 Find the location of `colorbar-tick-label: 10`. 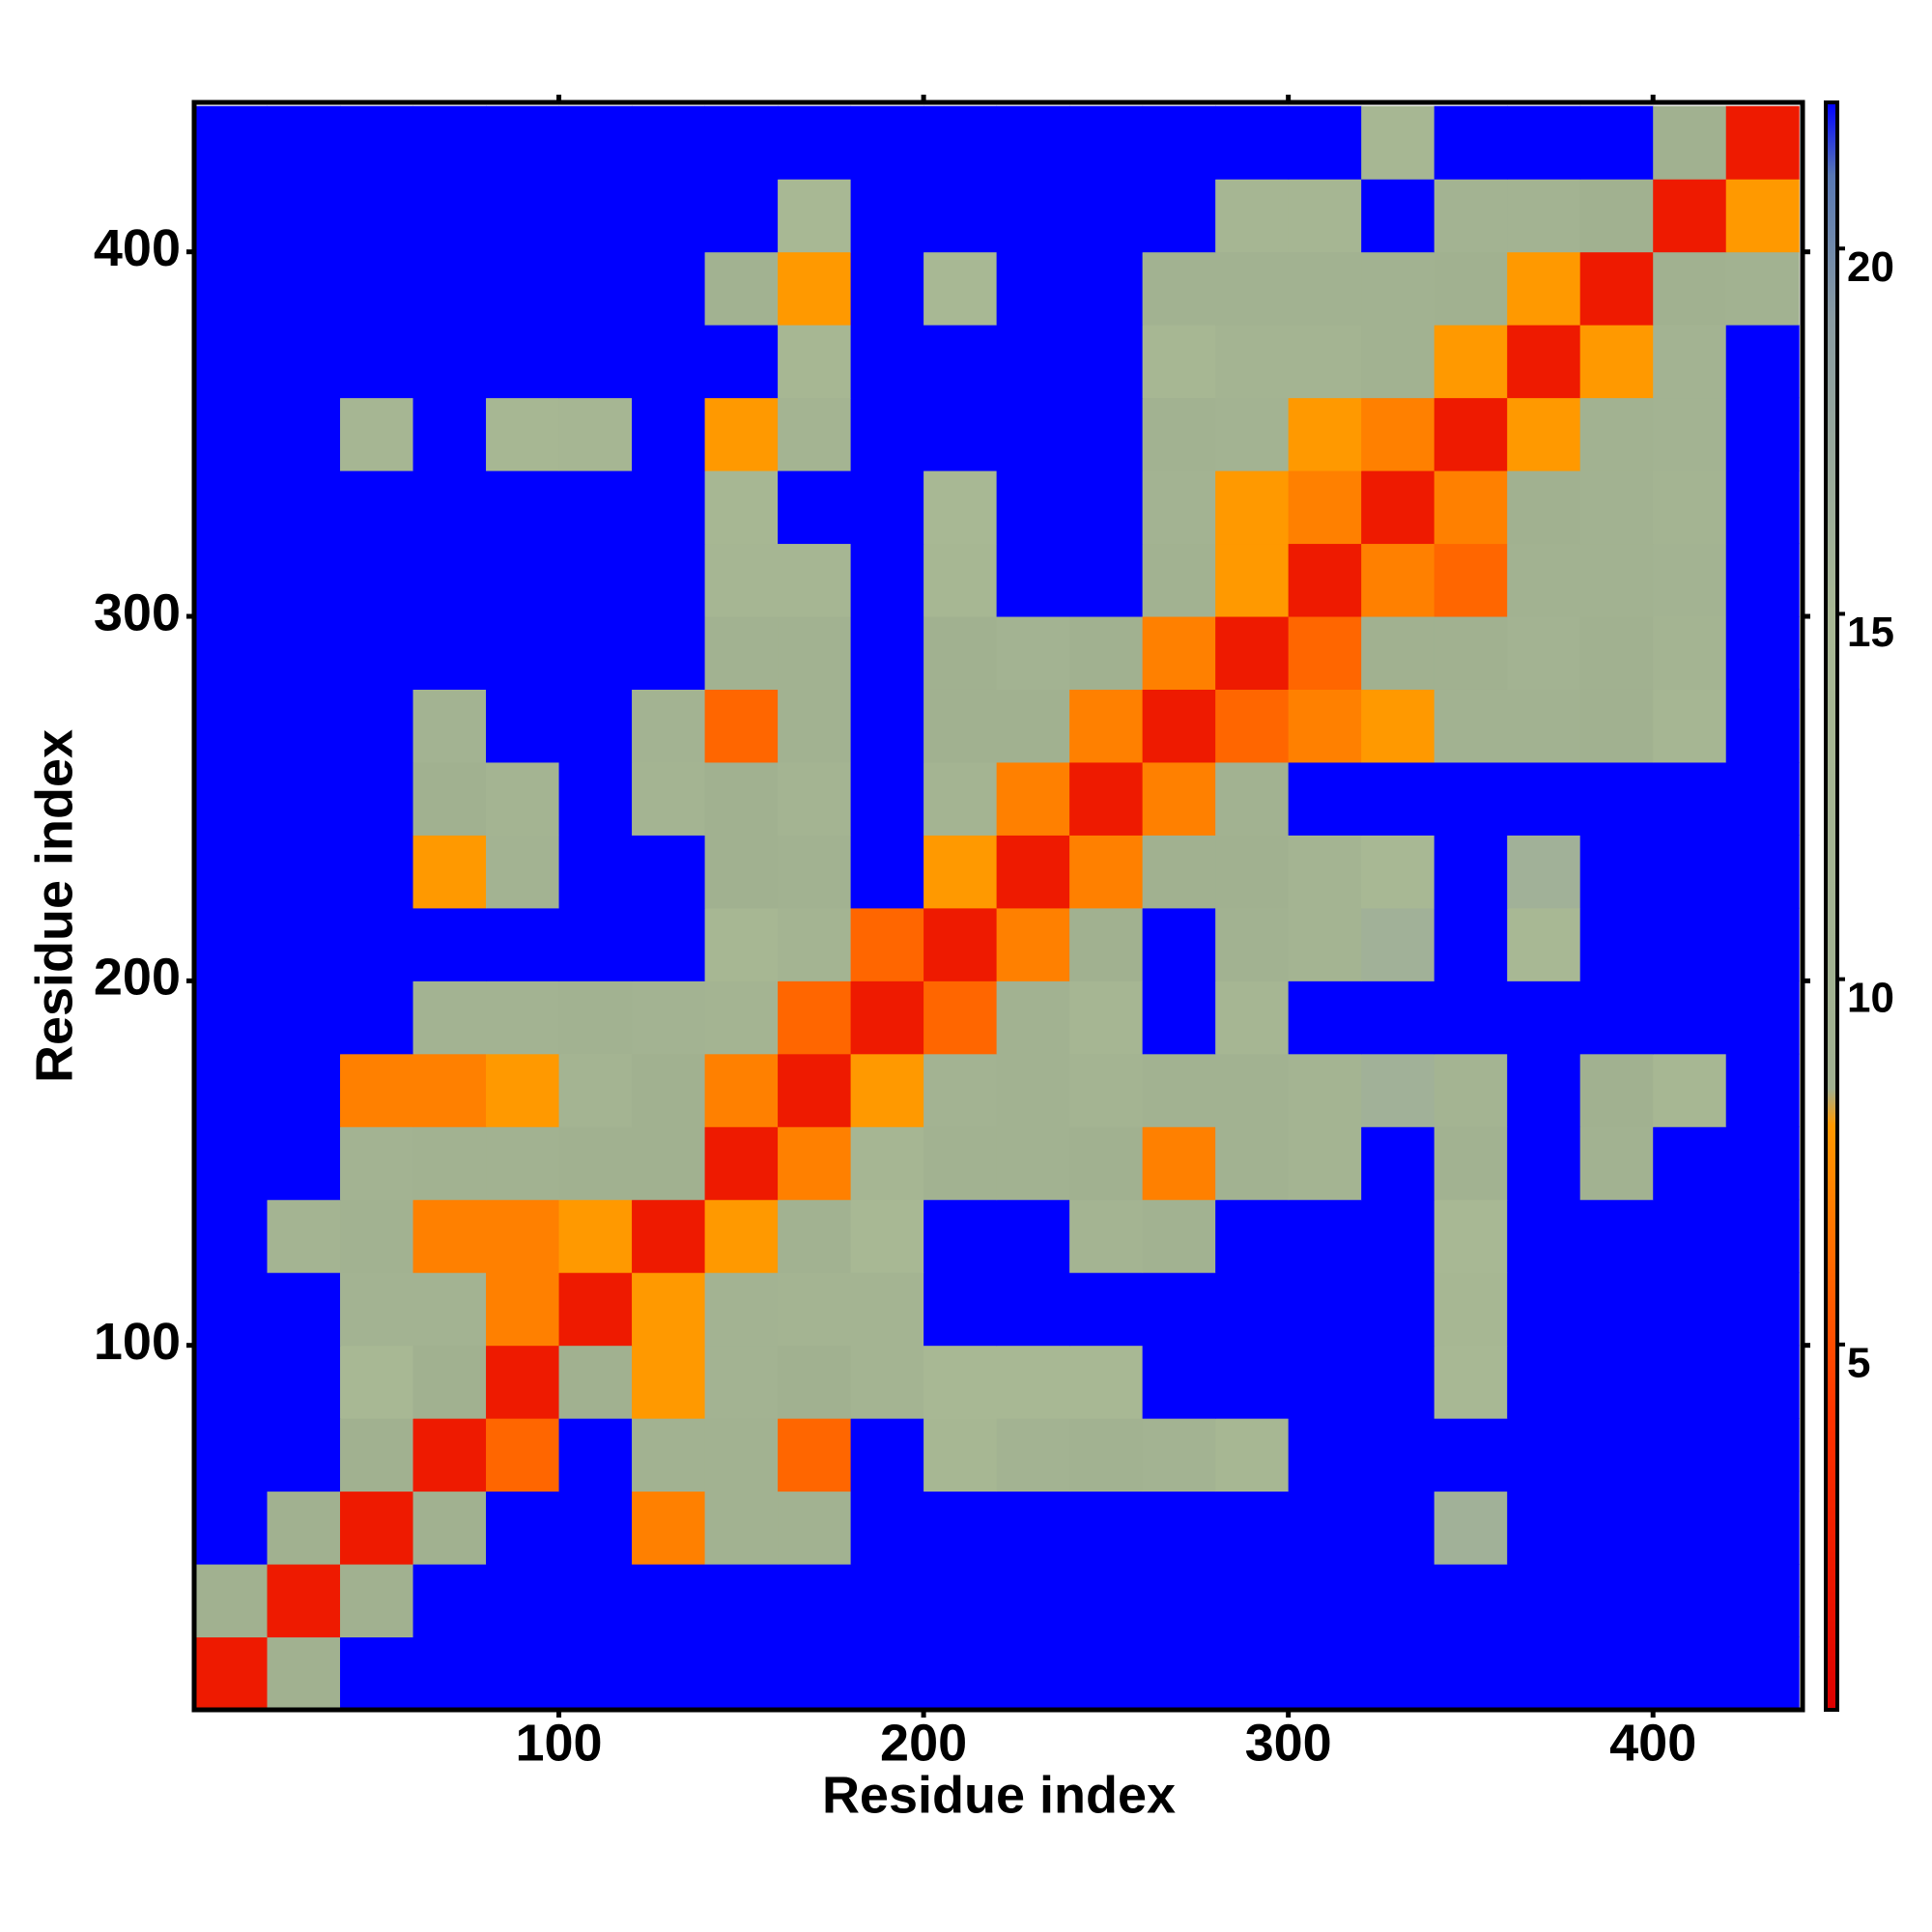

colorbar-tick-label: 10 is located at coordinates (1870, 997).